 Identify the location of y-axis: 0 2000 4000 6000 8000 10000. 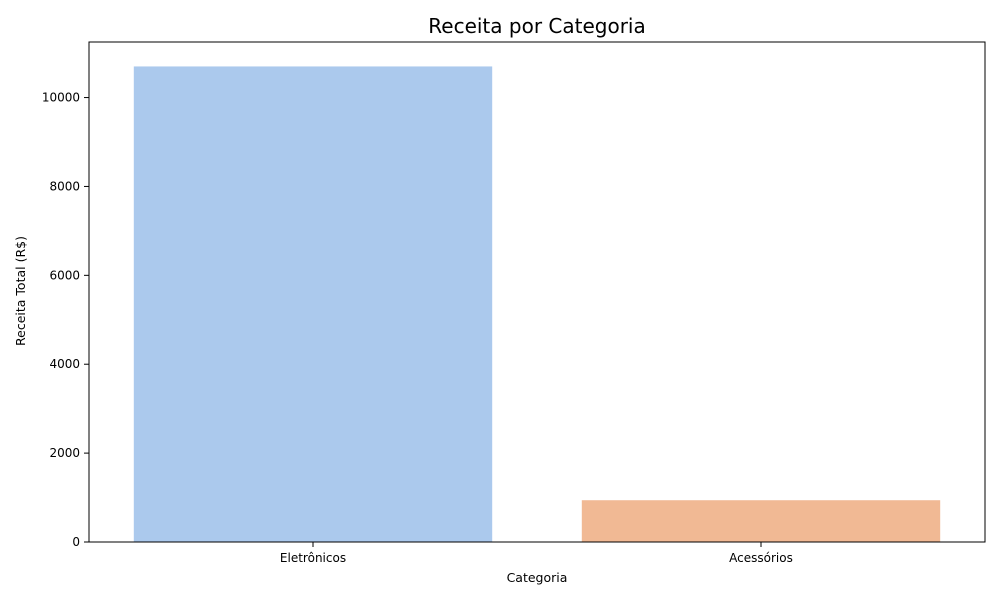
(65, 320).